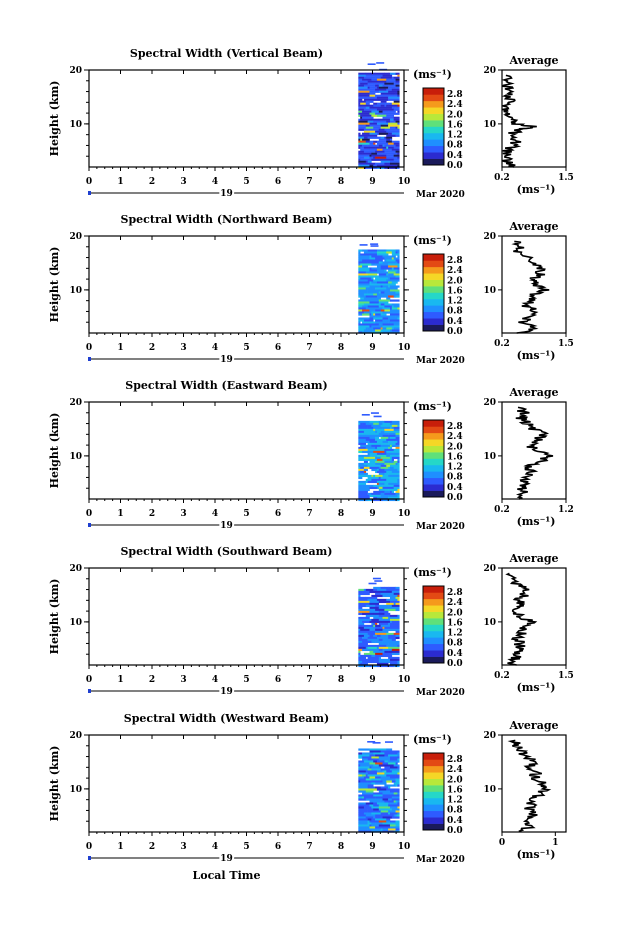  Describe the element at coordinates (309, 514) in the screenshot. I see `x-tick-label: 7` at that location.